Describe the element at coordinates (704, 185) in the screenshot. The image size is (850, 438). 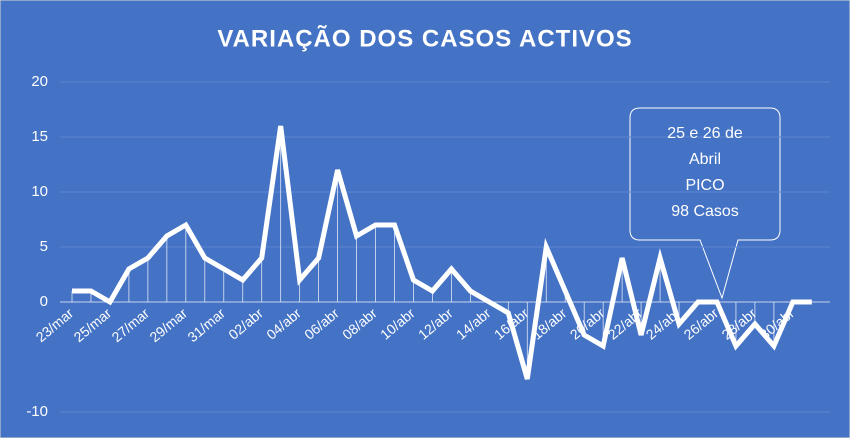
I see `annotation: PICO` at that location.